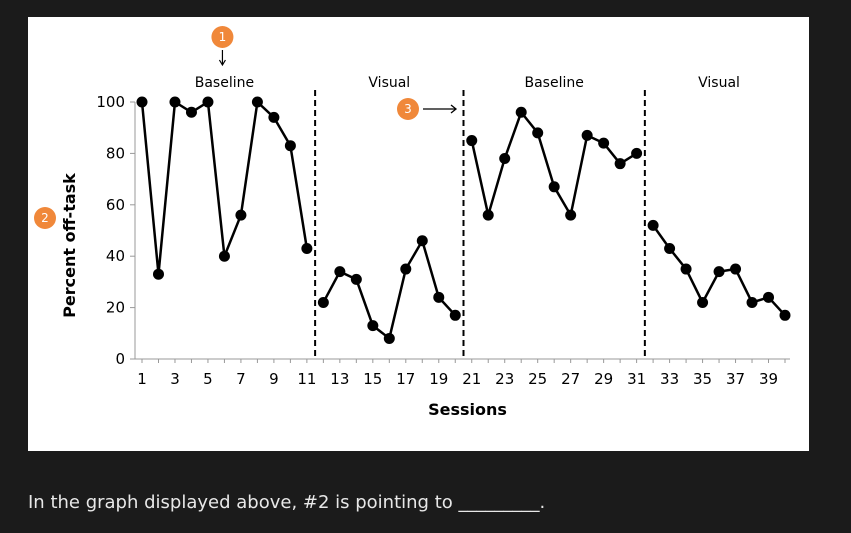  What do you see at coordinates (471, 379) in the screenshot?
I see `x-tick-label: 21` at bounding box center [471, 379].